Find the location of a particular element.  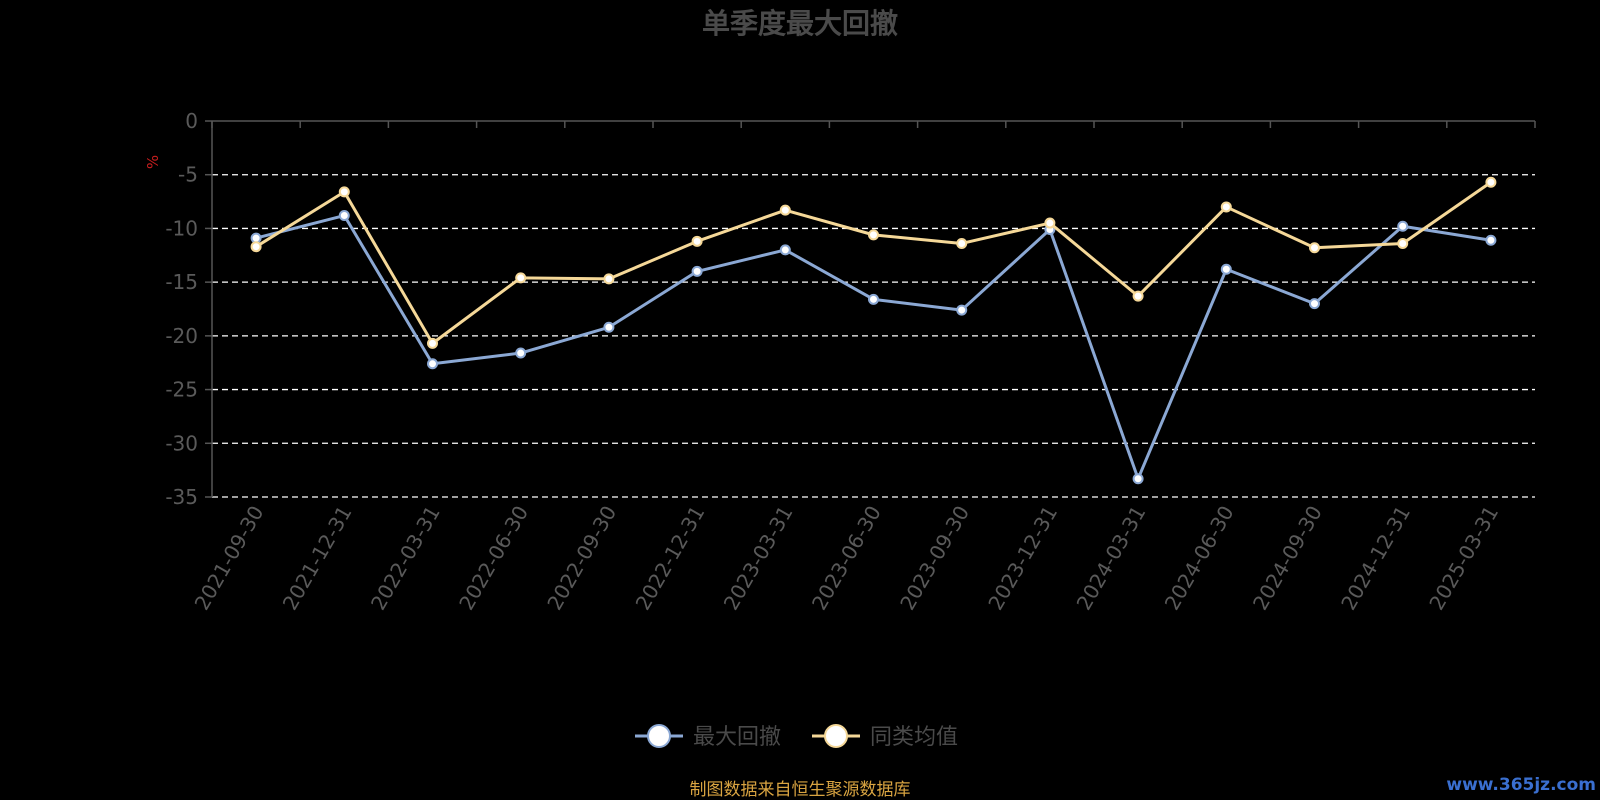

x-tick-label: 2022-12-31 is located at coordinates (670, 558).